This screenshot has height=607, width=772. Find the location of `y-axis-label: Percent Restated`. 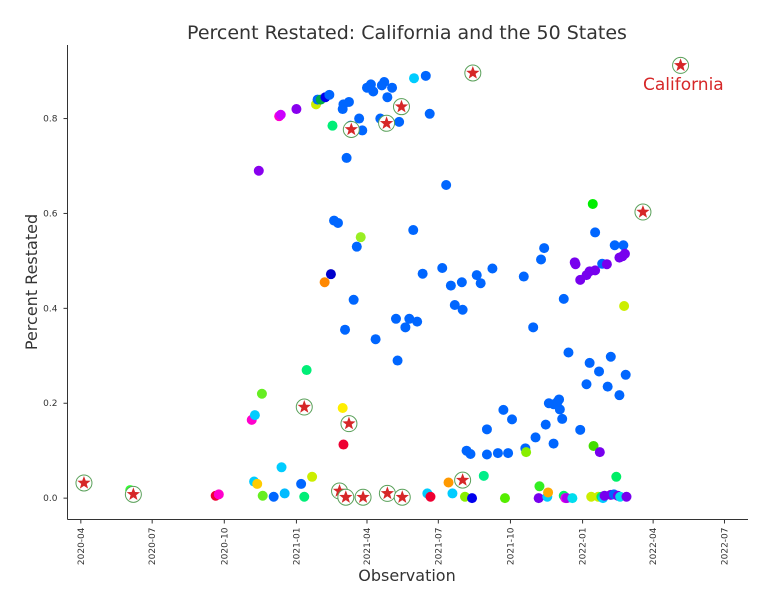

y-axis-label: Percent Restated is located at coordinates (31, 282).